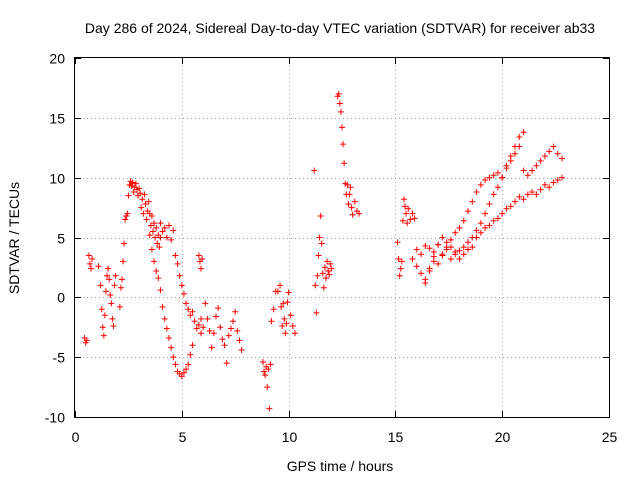 The width and height of the screenshot is (640, 480). I want to click on y-axis-label: SDTVAR / TECUs, so click(14, 238).